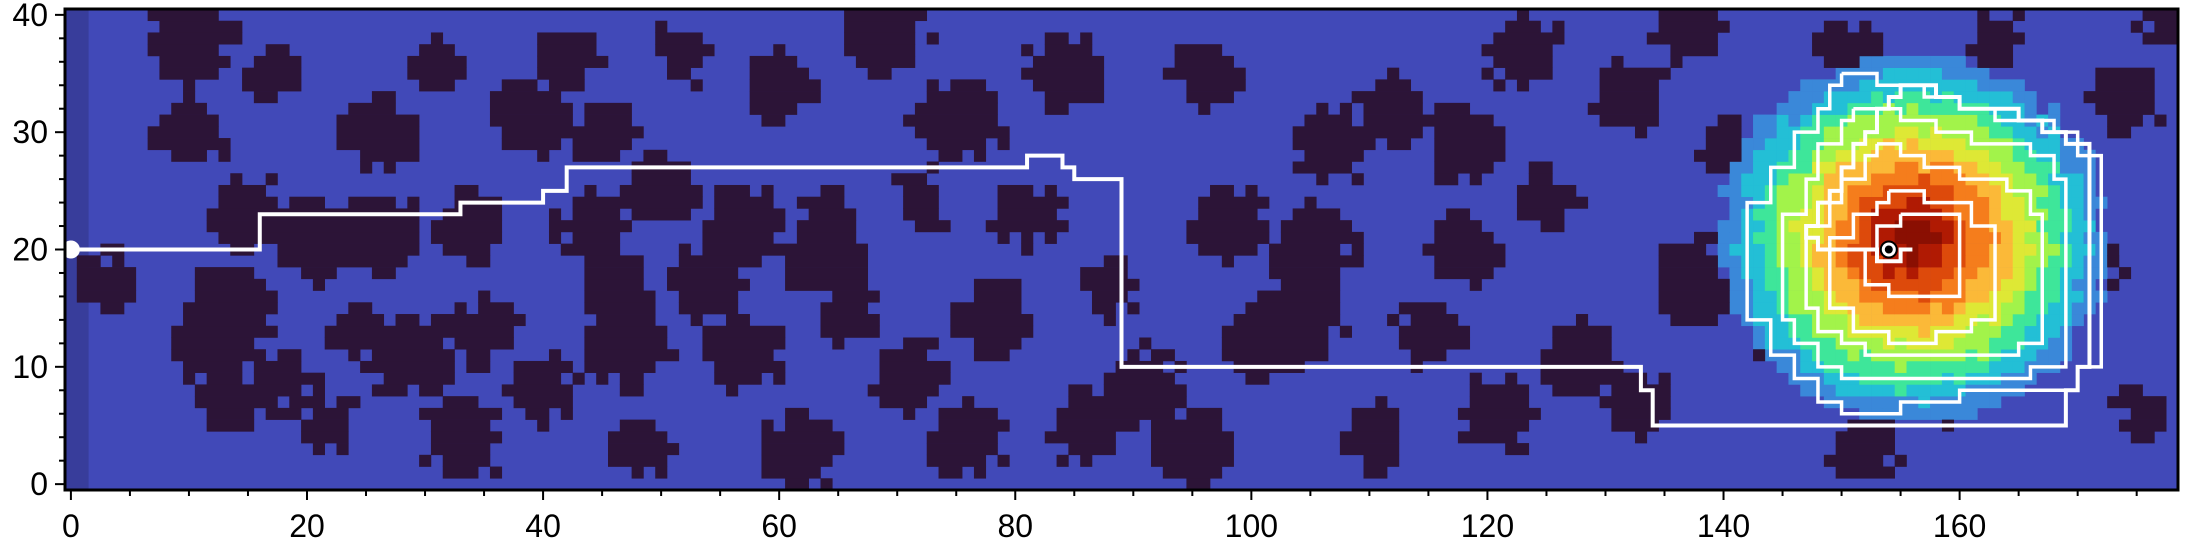 The image size is (2185, 545). Describe the element at coordinates (1924, 243) in the screenshot. I see `contour-layer` at that location.